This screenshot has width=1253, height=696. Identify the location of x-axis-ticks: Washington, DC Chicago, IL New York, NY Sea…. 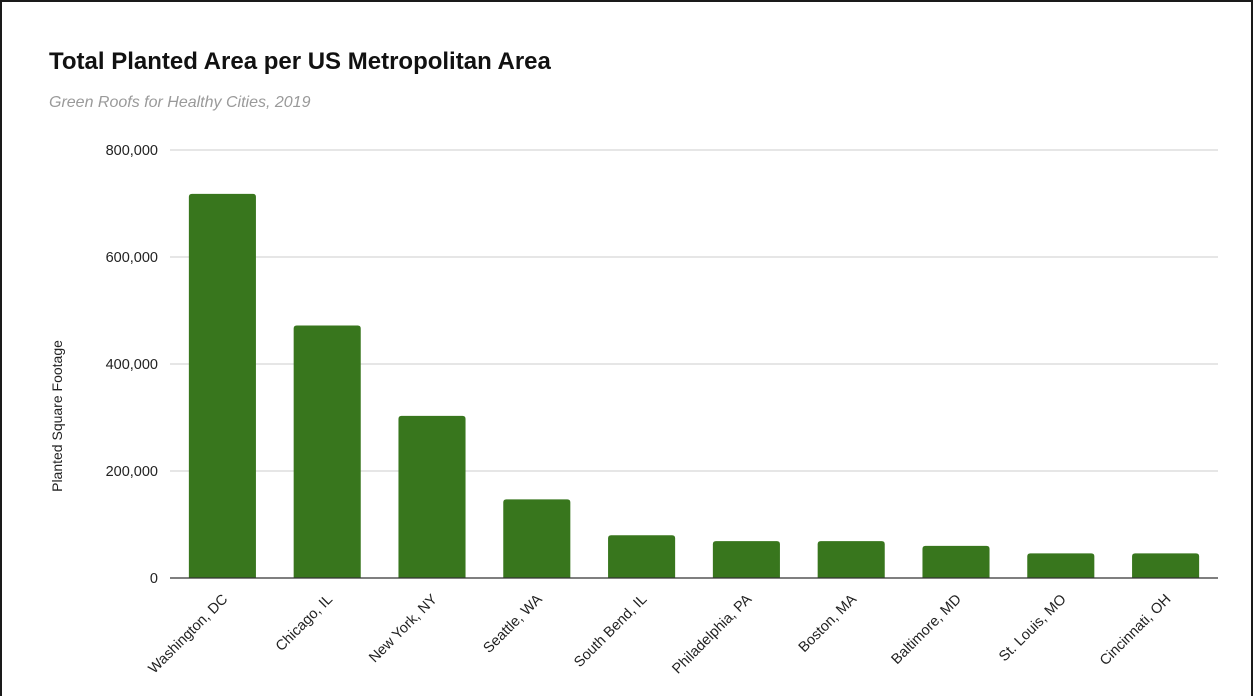
(660, 634).